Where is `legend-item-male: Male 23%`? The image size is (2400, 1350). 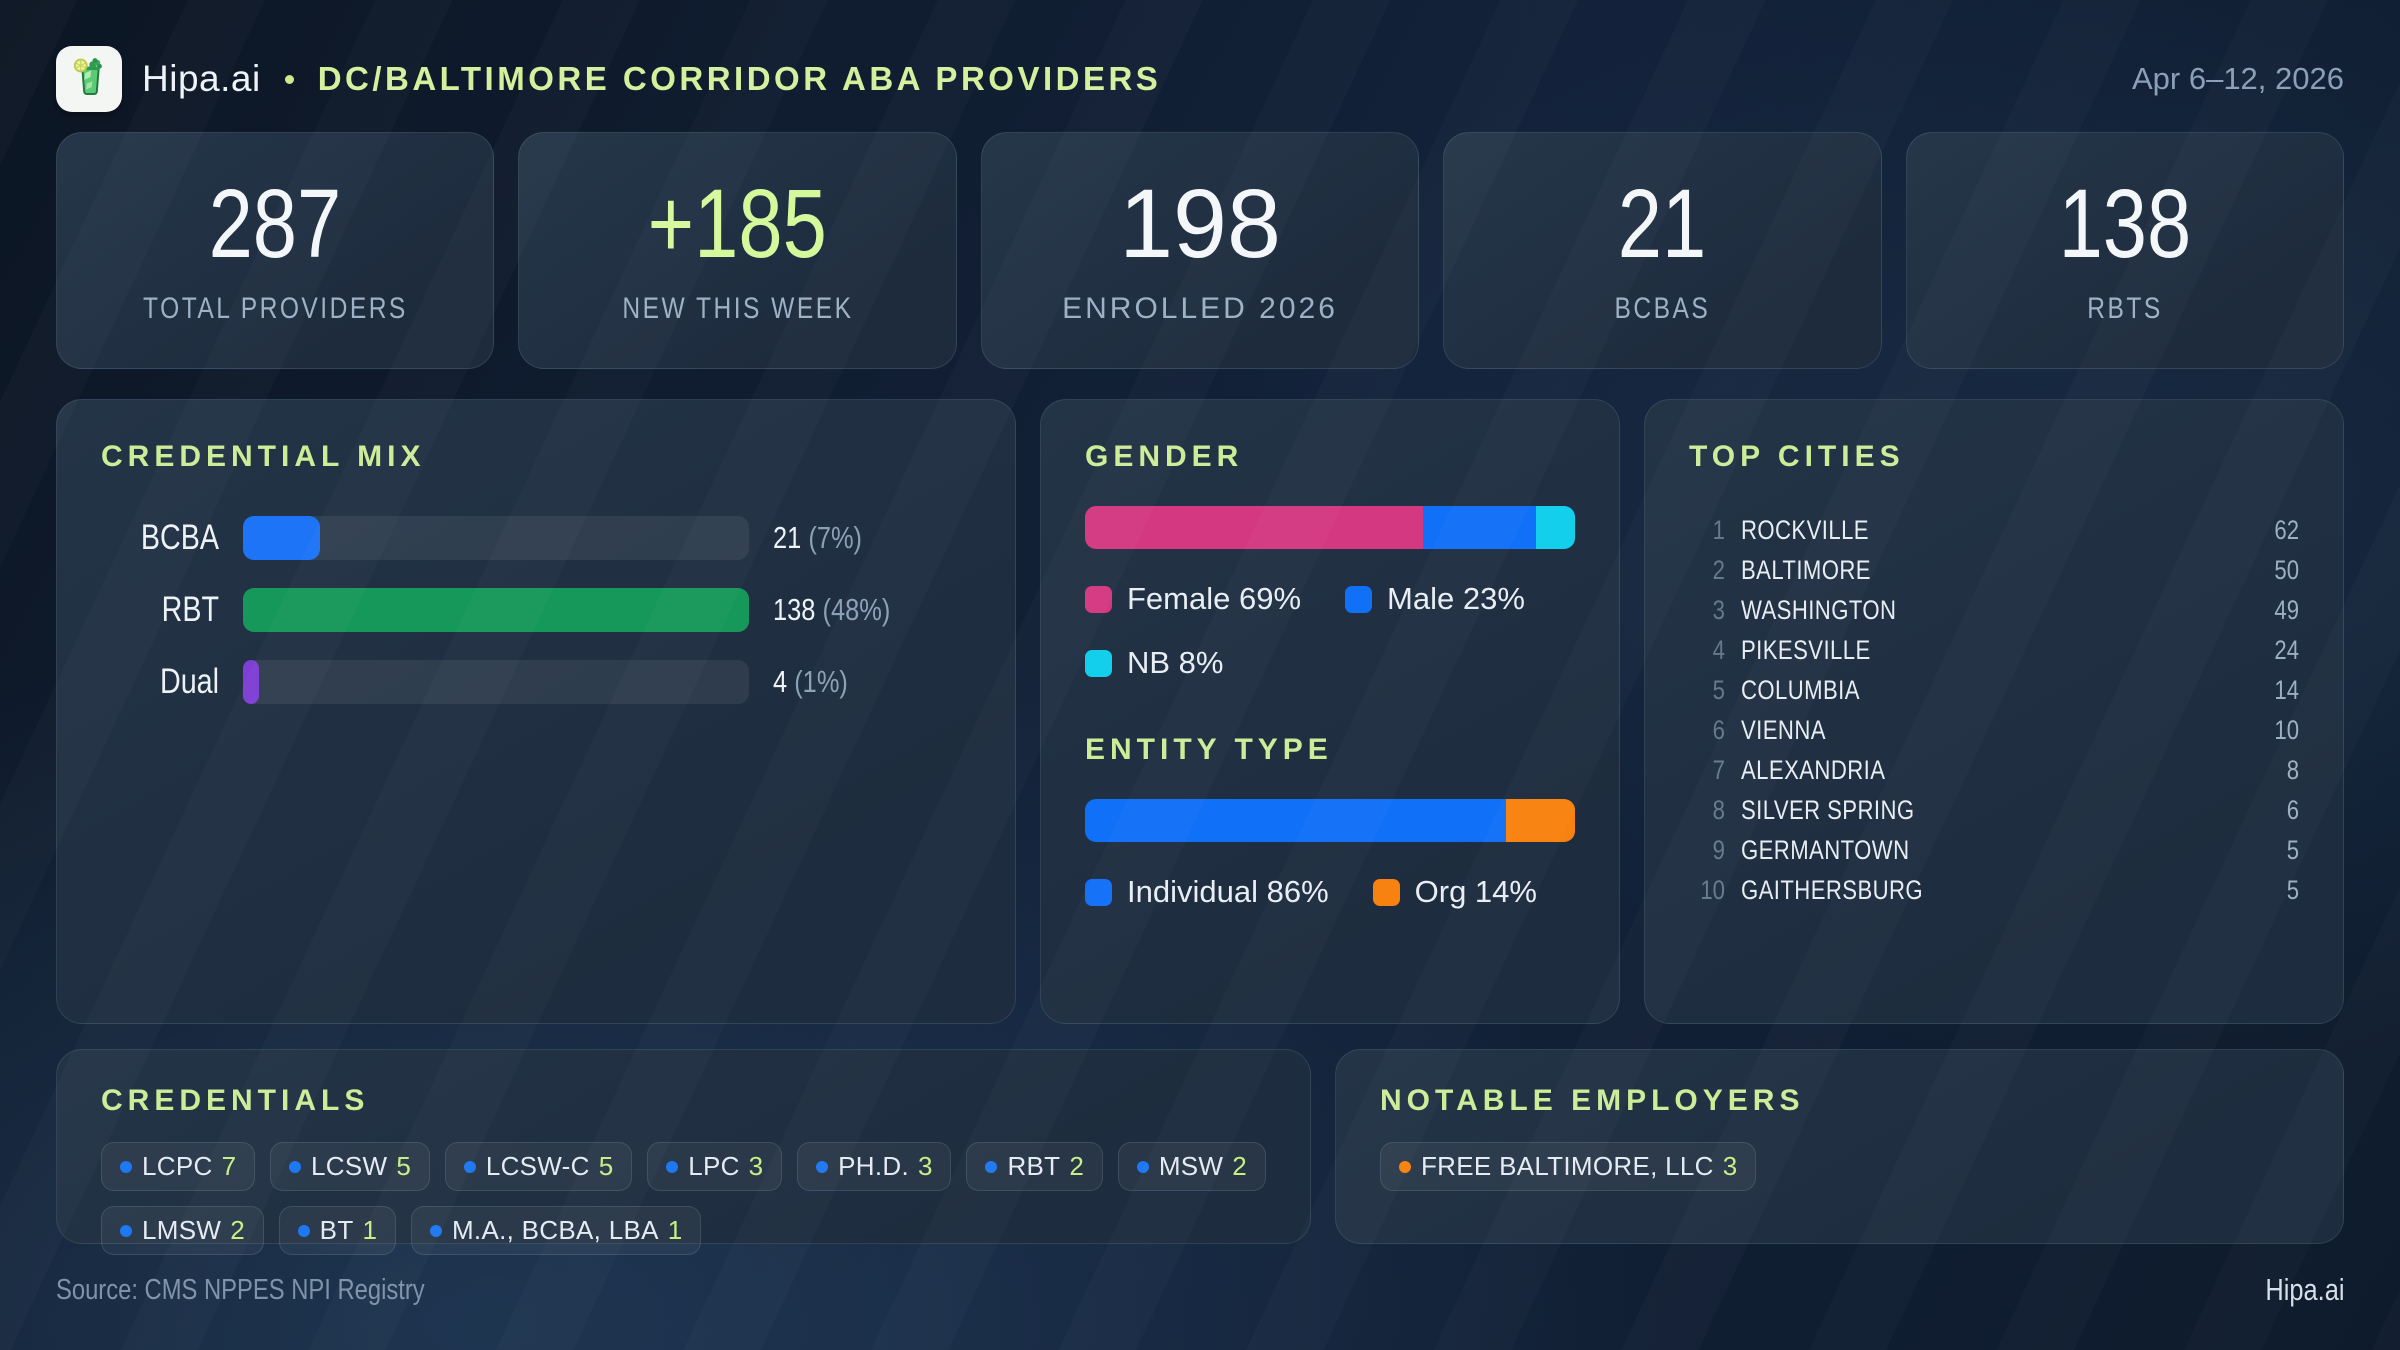 legend-item-male: Male 23% is located at coordinates (1435, 599).